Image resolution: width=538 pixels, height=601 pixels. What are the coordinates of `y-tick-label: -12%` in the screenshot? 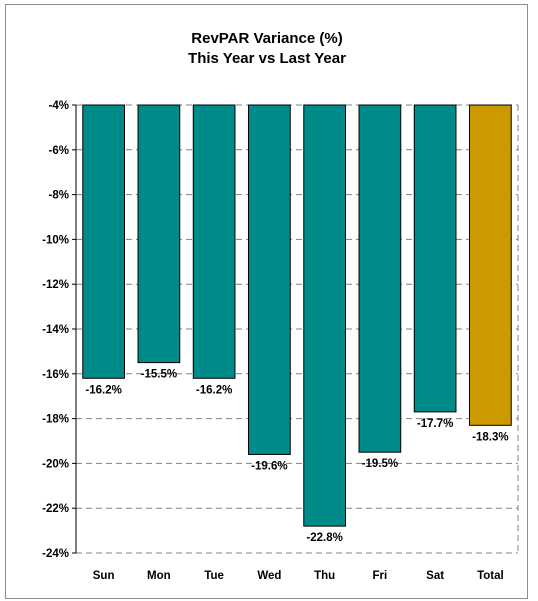 It's located at (55, 285).